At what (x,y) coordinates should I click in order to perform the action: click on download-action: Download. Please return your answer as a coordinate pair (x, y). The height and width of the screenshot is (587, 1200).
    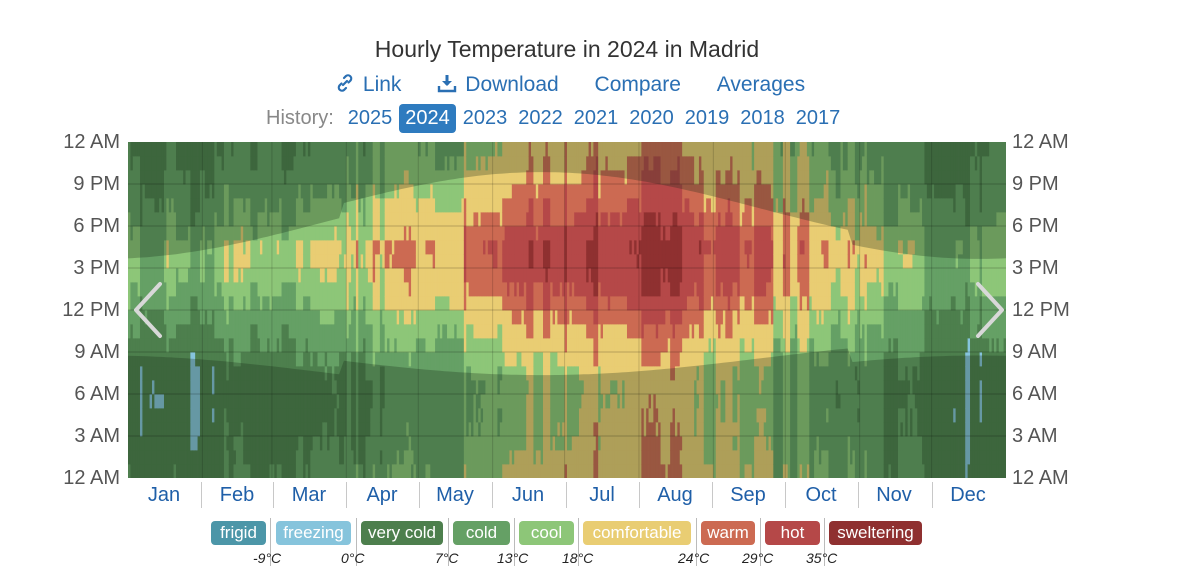
    Looking at the image, I should click on (498, 85).